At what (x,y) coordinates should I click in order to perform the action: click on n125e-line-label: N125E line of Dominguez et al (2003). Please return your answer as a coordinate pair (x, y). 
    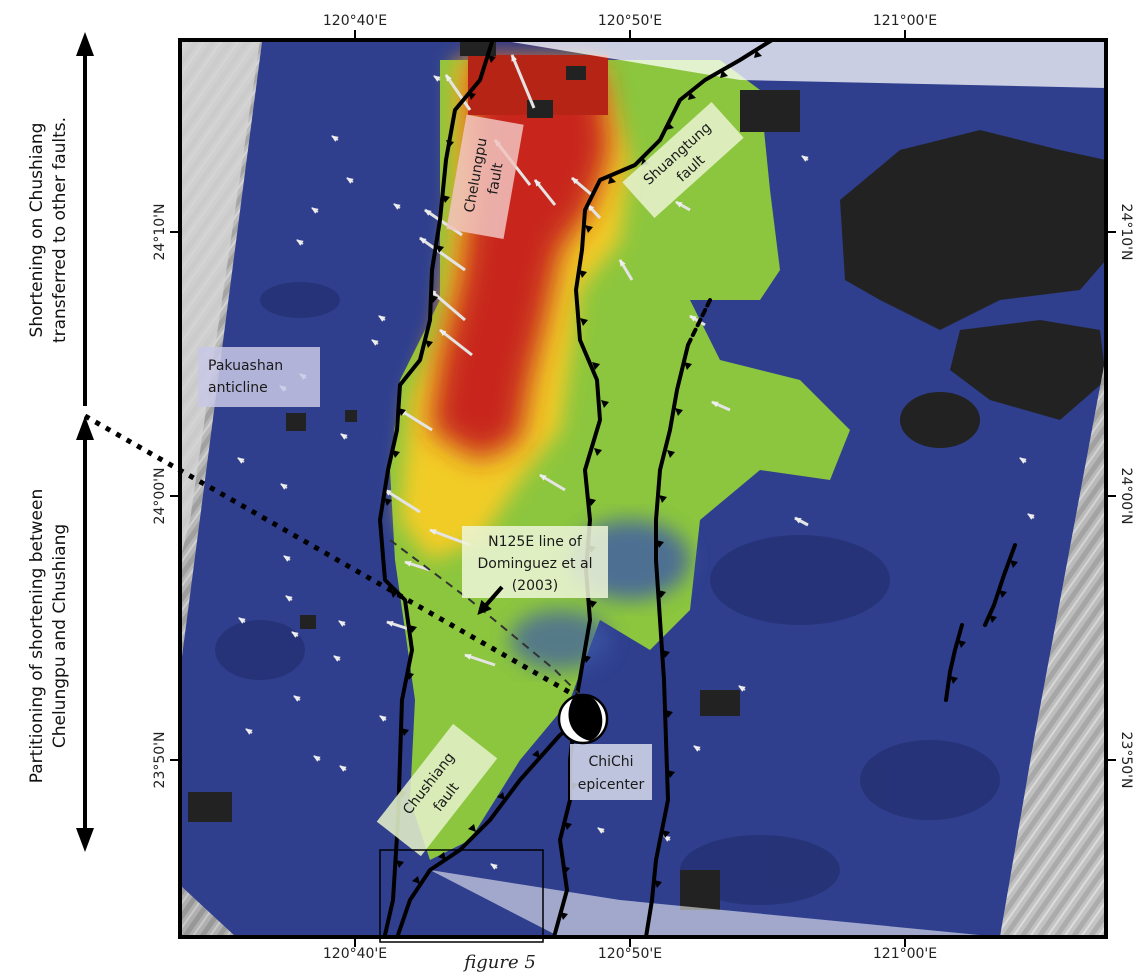
    Looking at the image, I should click on (535, 562).